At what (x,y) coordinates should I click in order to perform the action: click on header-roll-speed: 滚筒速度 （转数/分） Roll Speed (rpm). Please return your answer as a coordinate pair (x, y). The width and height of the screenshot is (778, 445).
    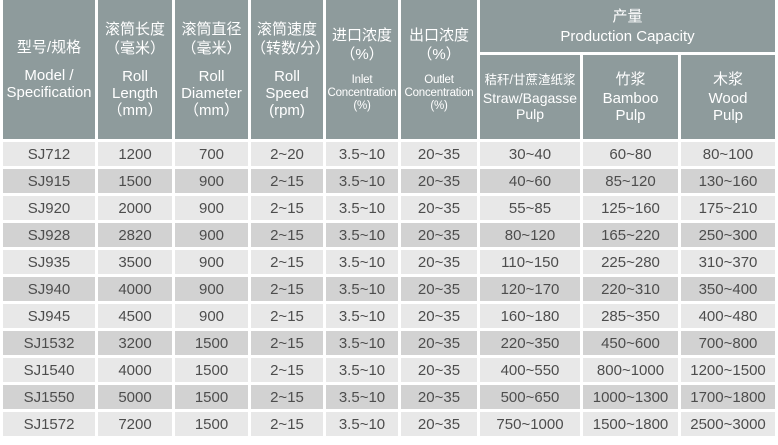
    Looking at the image, I should click on (287, 69).